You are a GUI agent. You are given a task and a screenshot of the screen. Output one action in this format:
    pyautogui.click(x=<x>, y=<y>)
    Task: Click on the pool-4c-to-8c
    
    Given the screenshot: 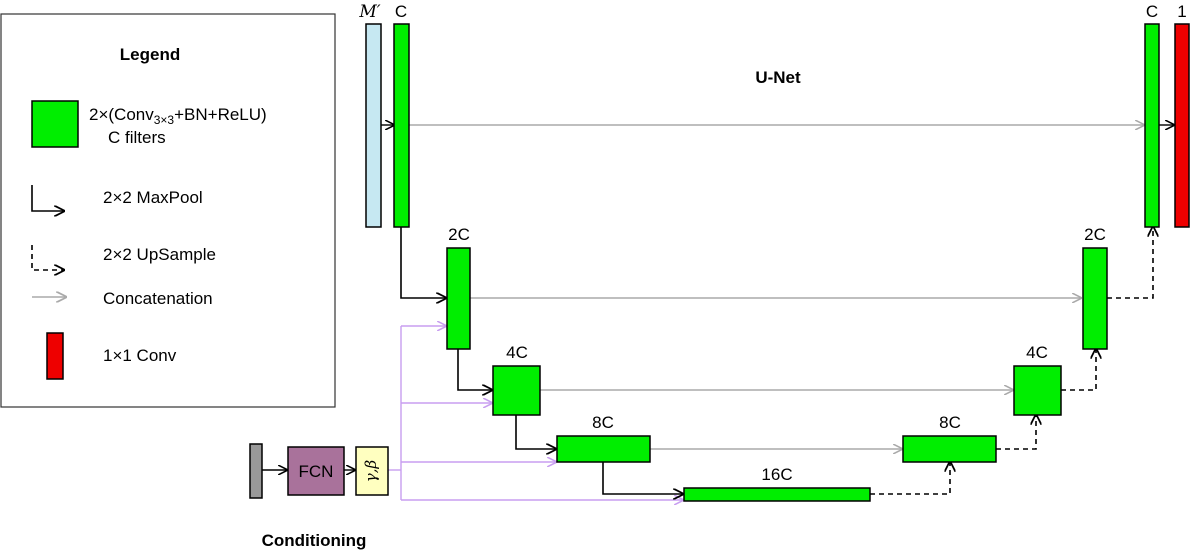 What is the action you would take?
    pyautogui.click(x=535, y=432)
    